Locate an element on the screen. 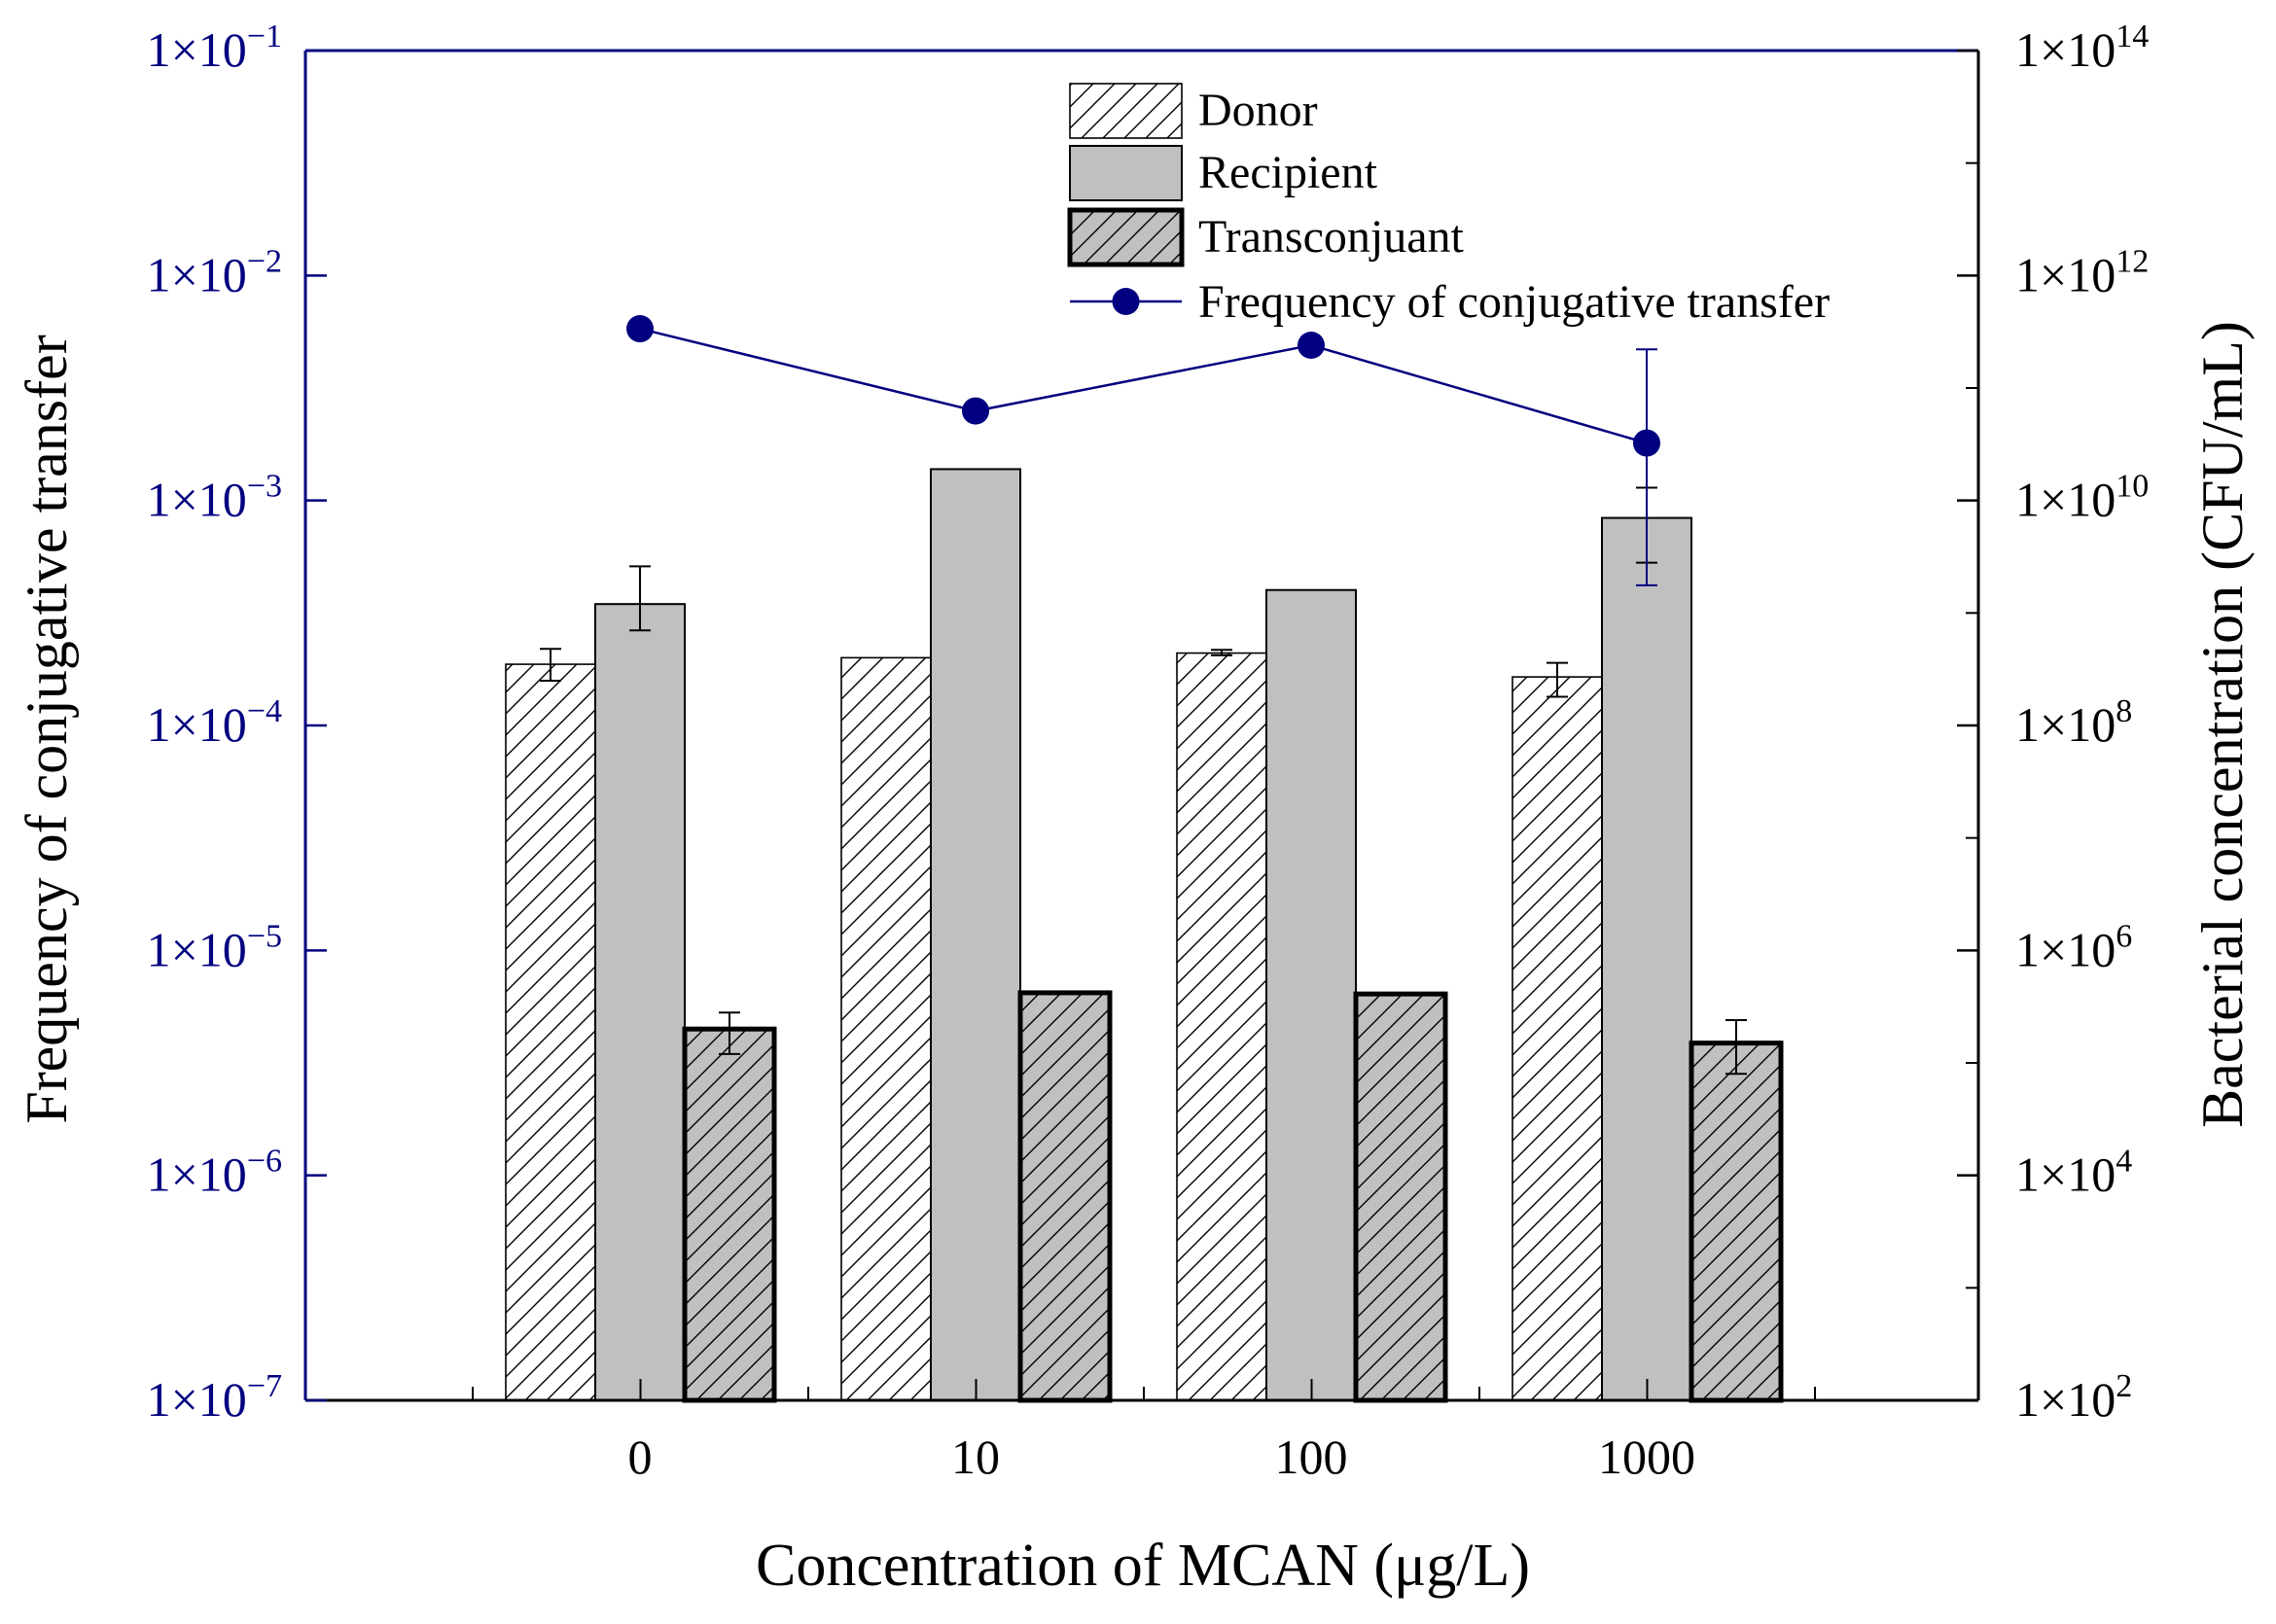 The image size is (2276, 1624). right-tick-label: 1×10⁶ is located at coordinates (2073, 947).